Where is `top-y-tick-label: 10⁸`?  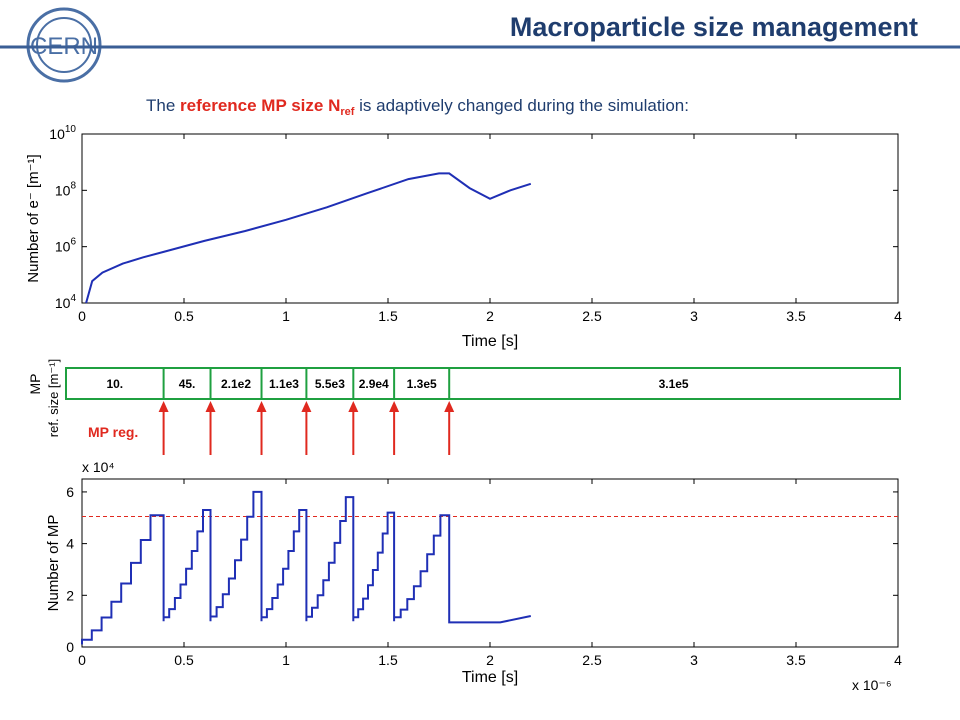 top-y-tick-label: 10⁸ is located at coordinates (66, 189).